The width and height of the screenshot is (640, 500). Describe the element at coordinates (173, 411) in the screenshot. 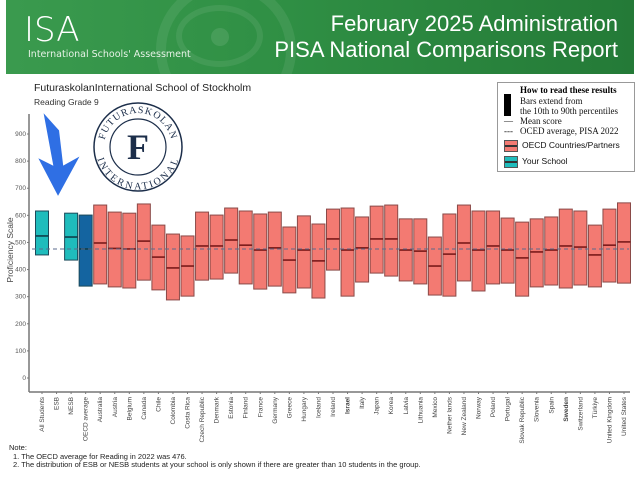

I see `category-label: Colombia` at that location.